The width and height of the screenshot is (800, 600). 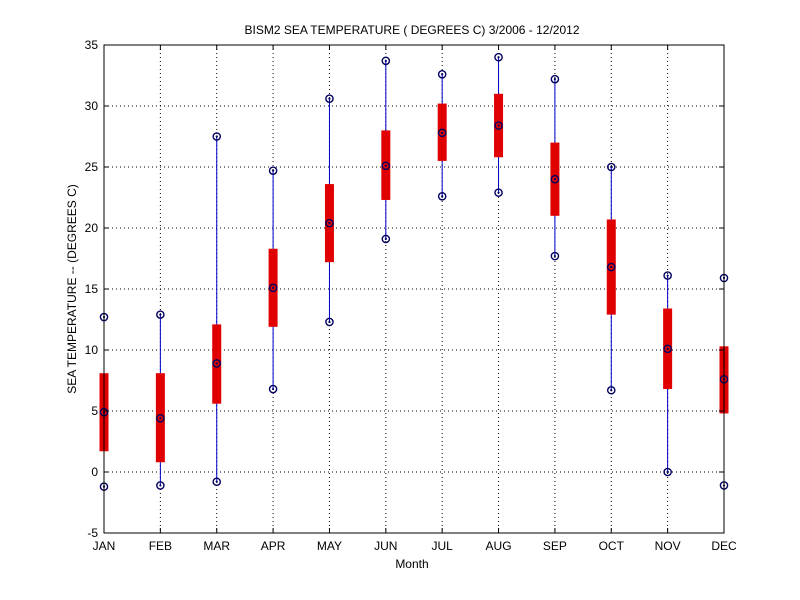 What do you see at coordinates (92, 533) in the screenshot?
I see `y-tick-label: -5` at bounding box center [92, 533].